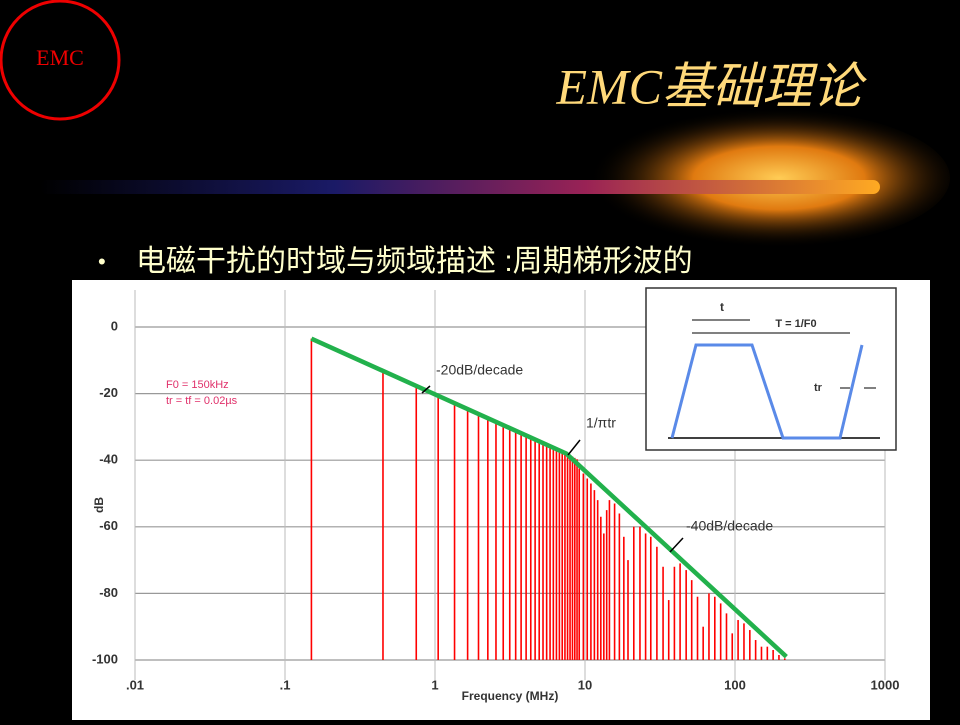  Describe the element at coordinates (795, 324) in the screenshot. I see `inset-label: T = 1/F0` at that location.